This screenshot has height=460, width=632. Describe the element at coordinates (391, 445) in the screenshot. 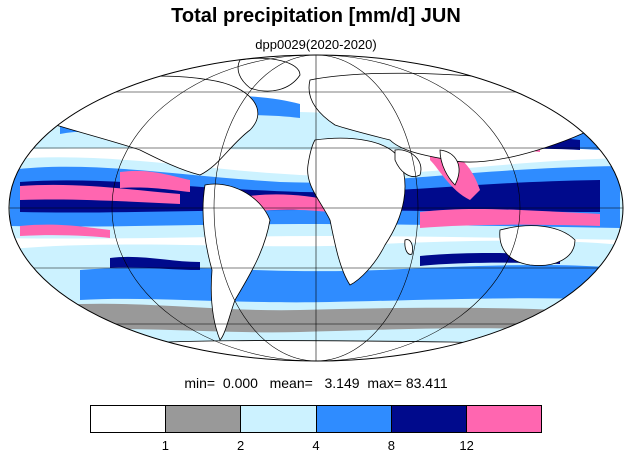

I see `colorbar-tick-label: 8` at that location.